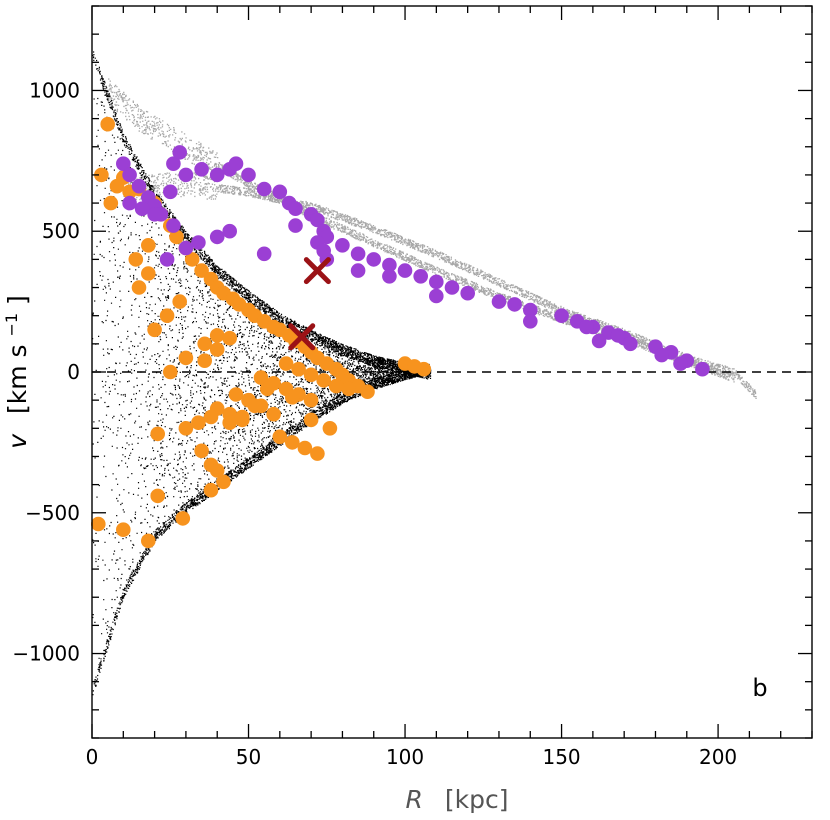 The height and width of the screenshot is (820, 830). I want to click on y-axis-title: v [km s −1 ], so click(16, 372).